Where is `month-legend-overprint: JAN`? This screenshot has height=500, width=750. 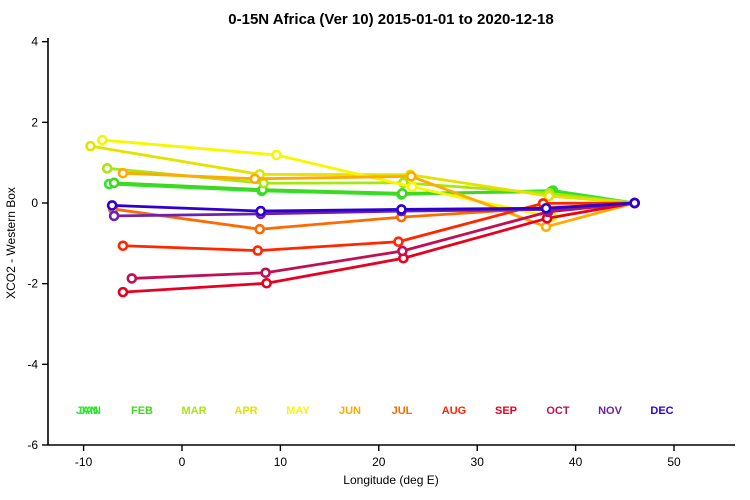 month-legend-overprint: JAN is located at coordinates (87, 411).